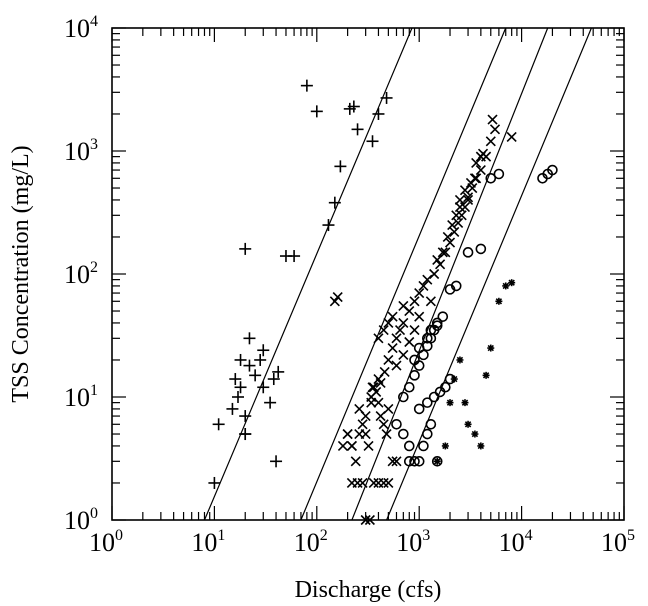 This screenshot has height=606, width=648. Describe the element at coordinates (81, 520) in the screenshot. I see `y-tick-label: 10⁰` at that location.